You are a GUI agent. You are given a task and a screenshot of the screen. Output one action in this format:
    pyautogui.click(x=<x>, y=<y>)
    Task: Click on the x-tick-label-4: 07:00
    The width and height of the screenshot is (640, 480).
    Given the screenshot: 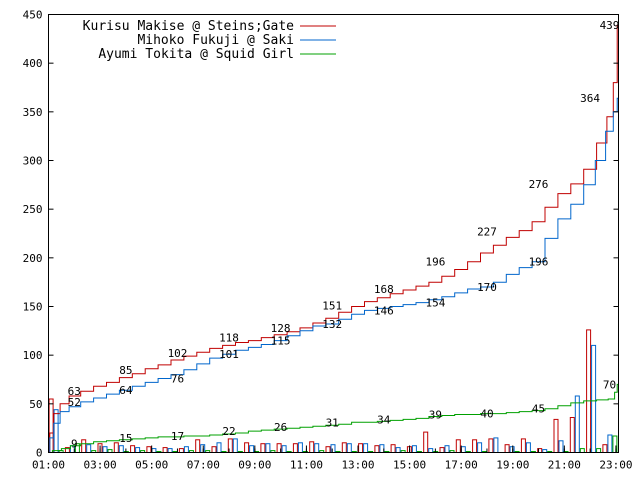 What is the action you would take?
    pyautogui.click(x=203, y=465)
    